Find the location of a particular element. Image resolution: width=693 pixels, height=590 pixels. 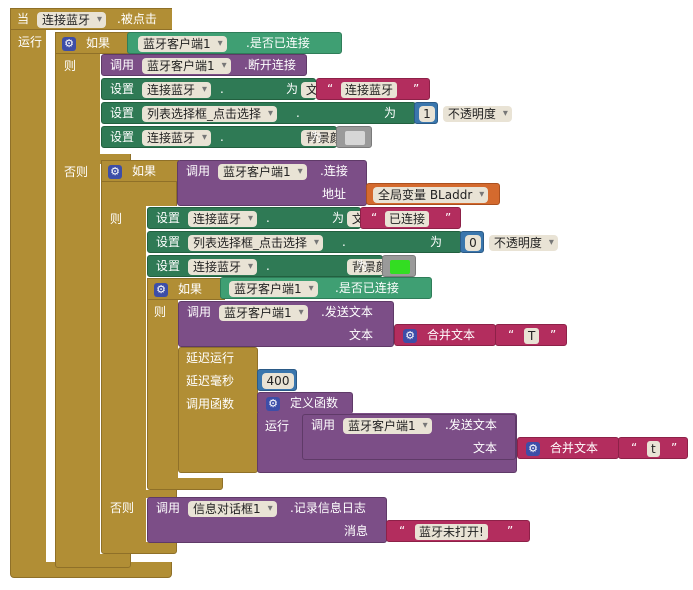

inner-send-component: 蓝牙客户端1 is located at coordinates (387, 426).